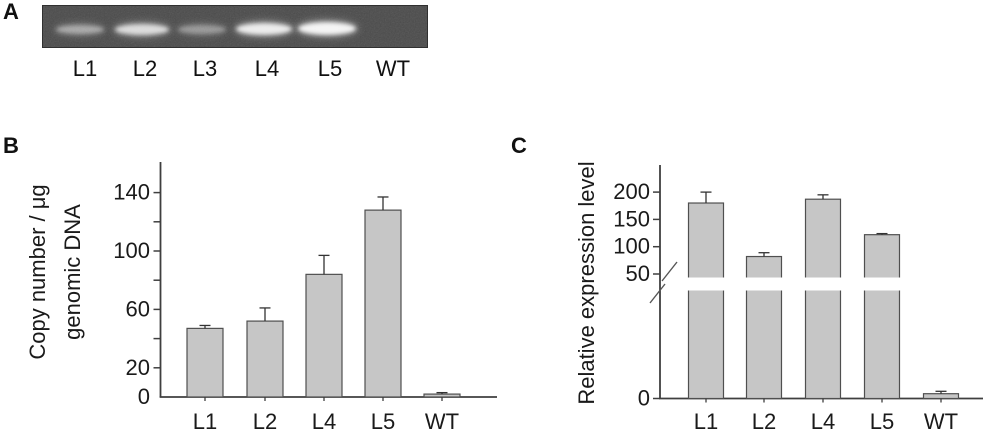 This screenshot has height=448, width=1000. Describe the element at coordinates (657, 293) in the screenshot. I see `axis-break-slash-lower` at that location.